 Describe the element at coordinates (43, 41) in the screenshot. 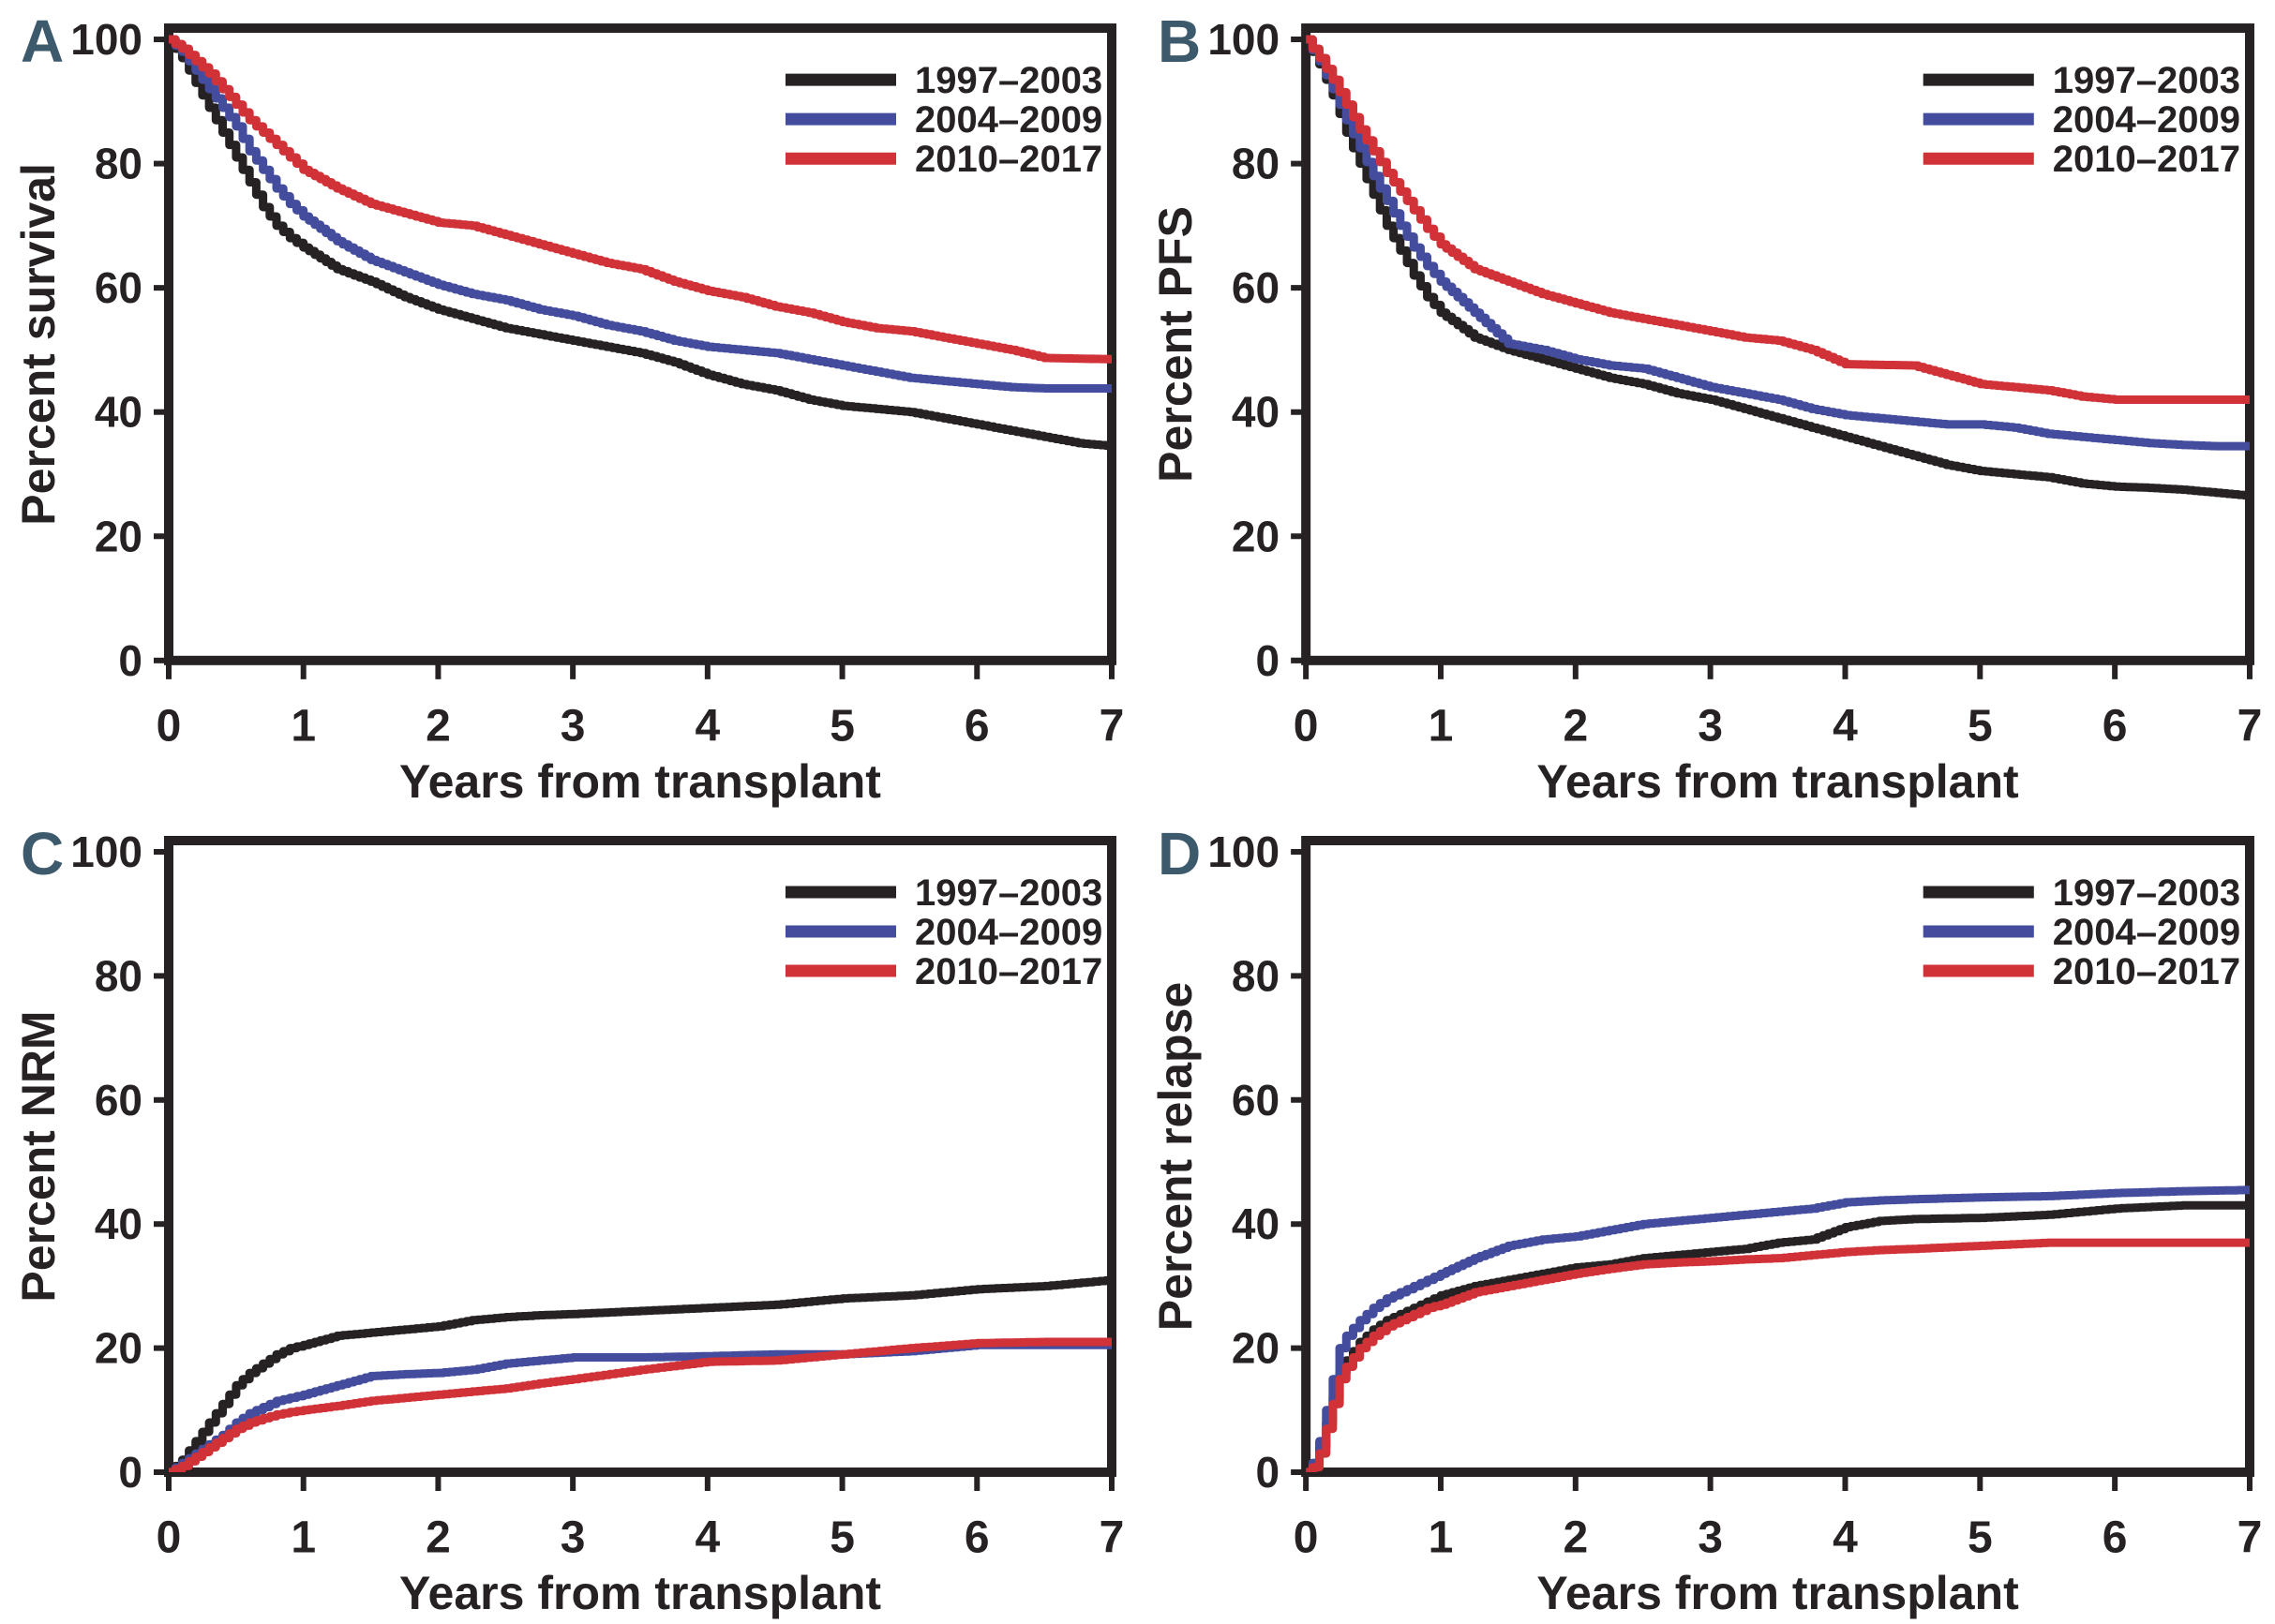

I see `panel-a-letter: A` at that location.